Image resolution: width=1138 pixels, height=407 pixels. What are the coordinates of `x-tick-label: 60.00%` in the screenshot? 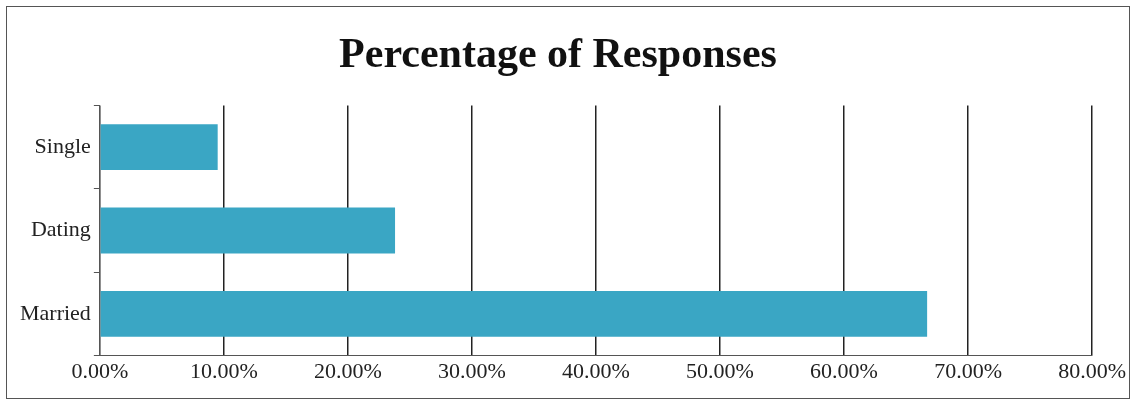 It's located at (844, 370).